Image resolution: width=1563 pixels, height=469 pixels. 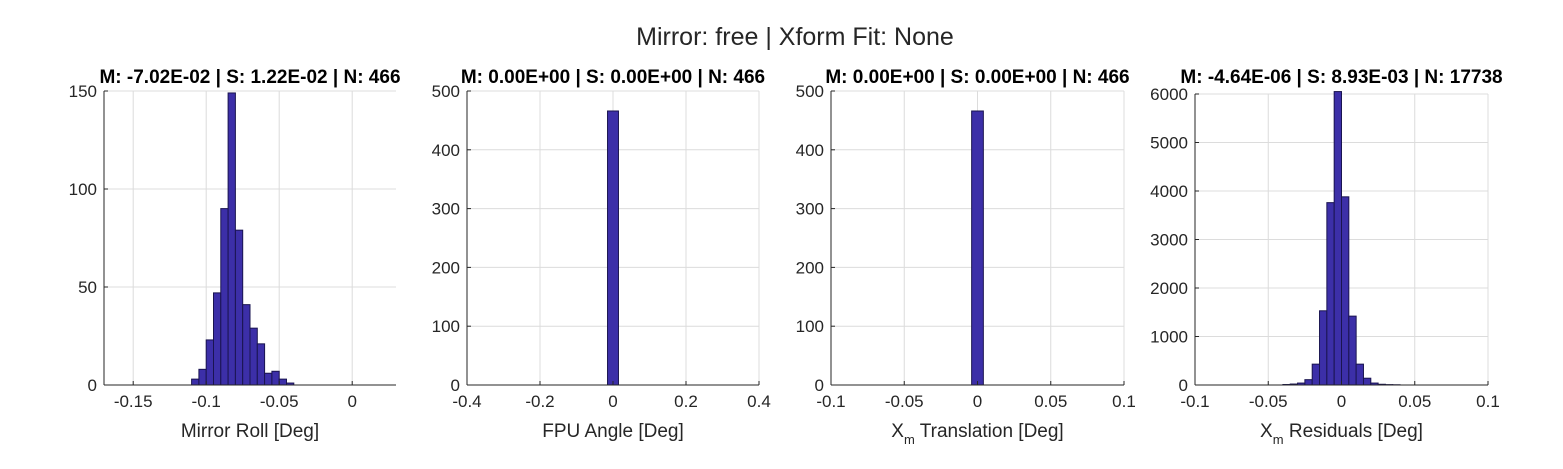 I want to click on panel-title: M: -4.64E-06 | S: 8.93E-03 | N: 17738, so click(x=1341, y=77).